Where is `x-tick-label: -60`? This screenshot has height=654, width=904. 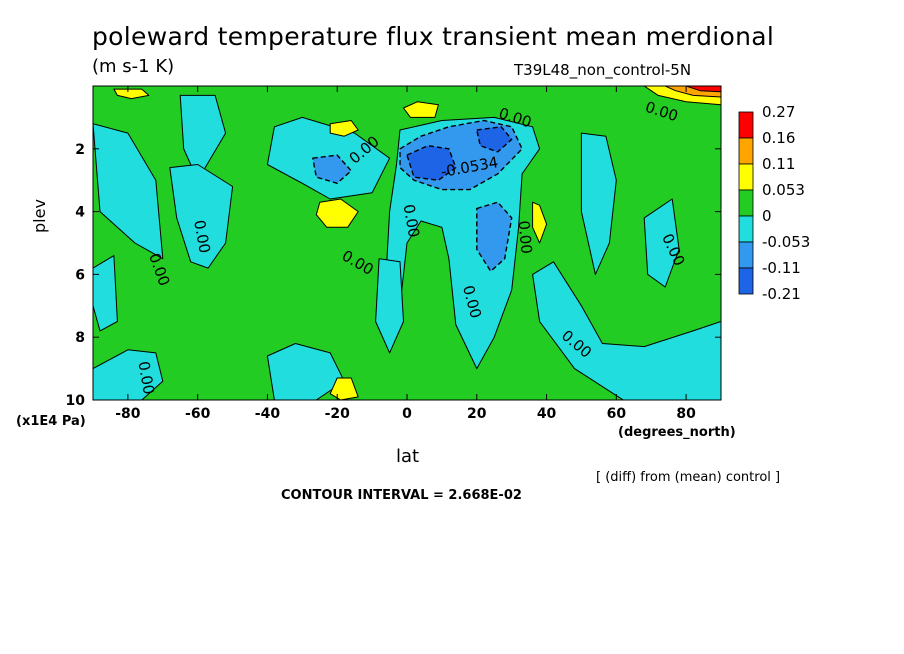
x-tick-label: -60 is located at coordinates (198, 414).